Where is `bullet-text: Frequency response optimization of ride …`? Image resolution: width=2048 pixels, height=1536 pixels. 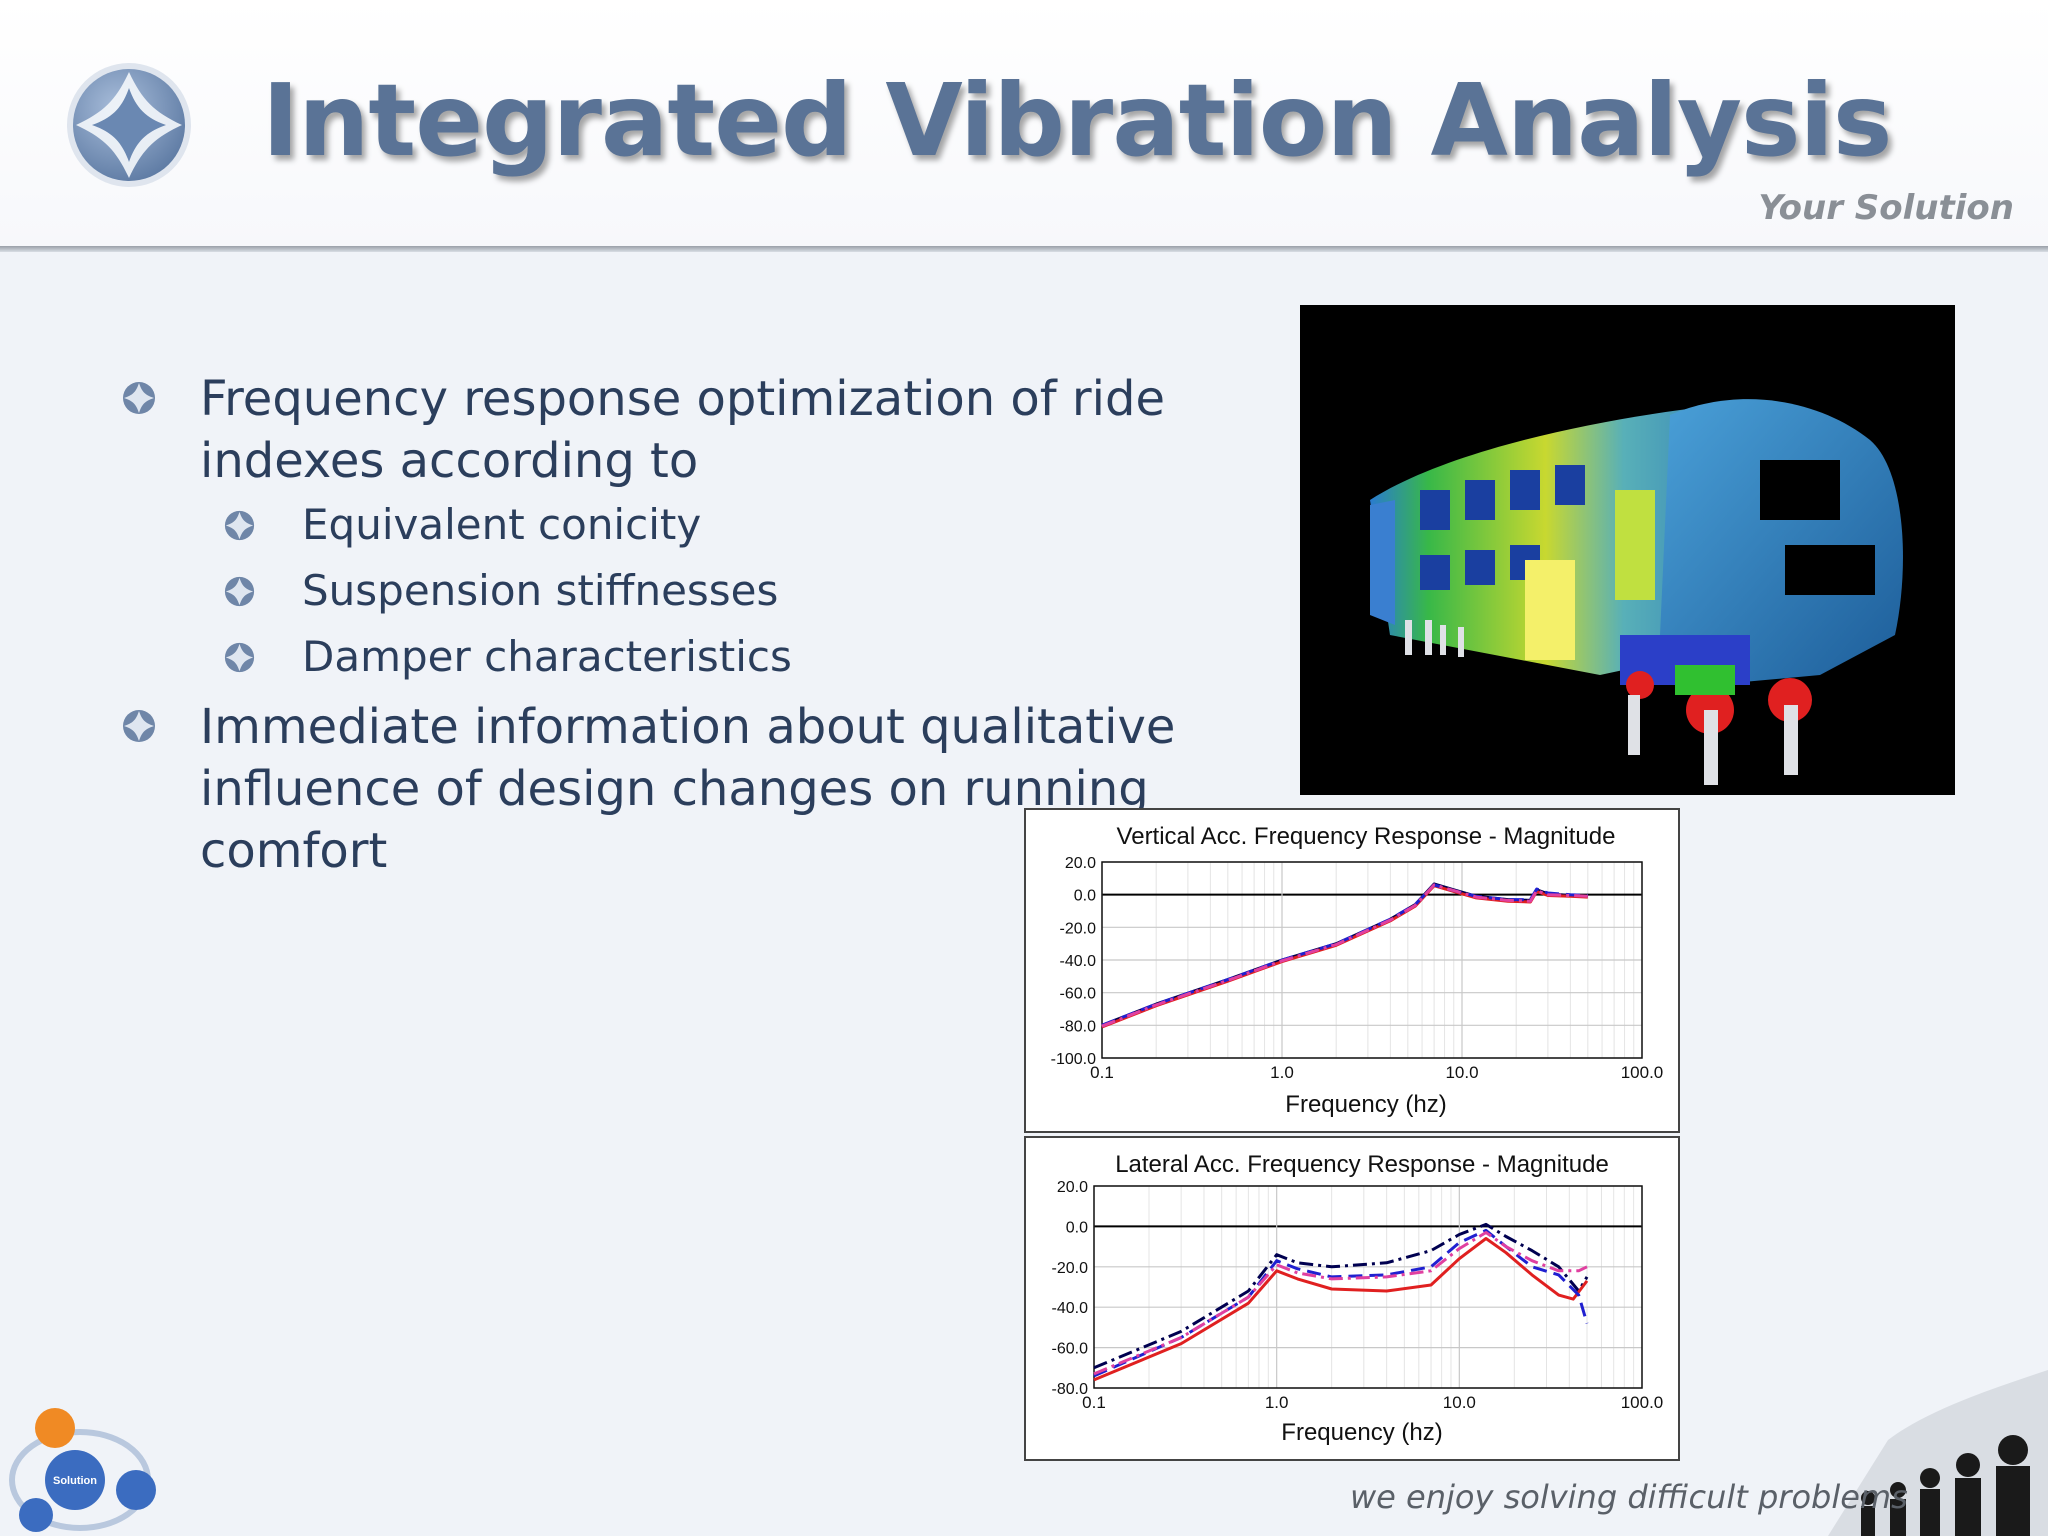 bullet-text: Frequency response optimization of ride … is located at coordinates (682, 430).